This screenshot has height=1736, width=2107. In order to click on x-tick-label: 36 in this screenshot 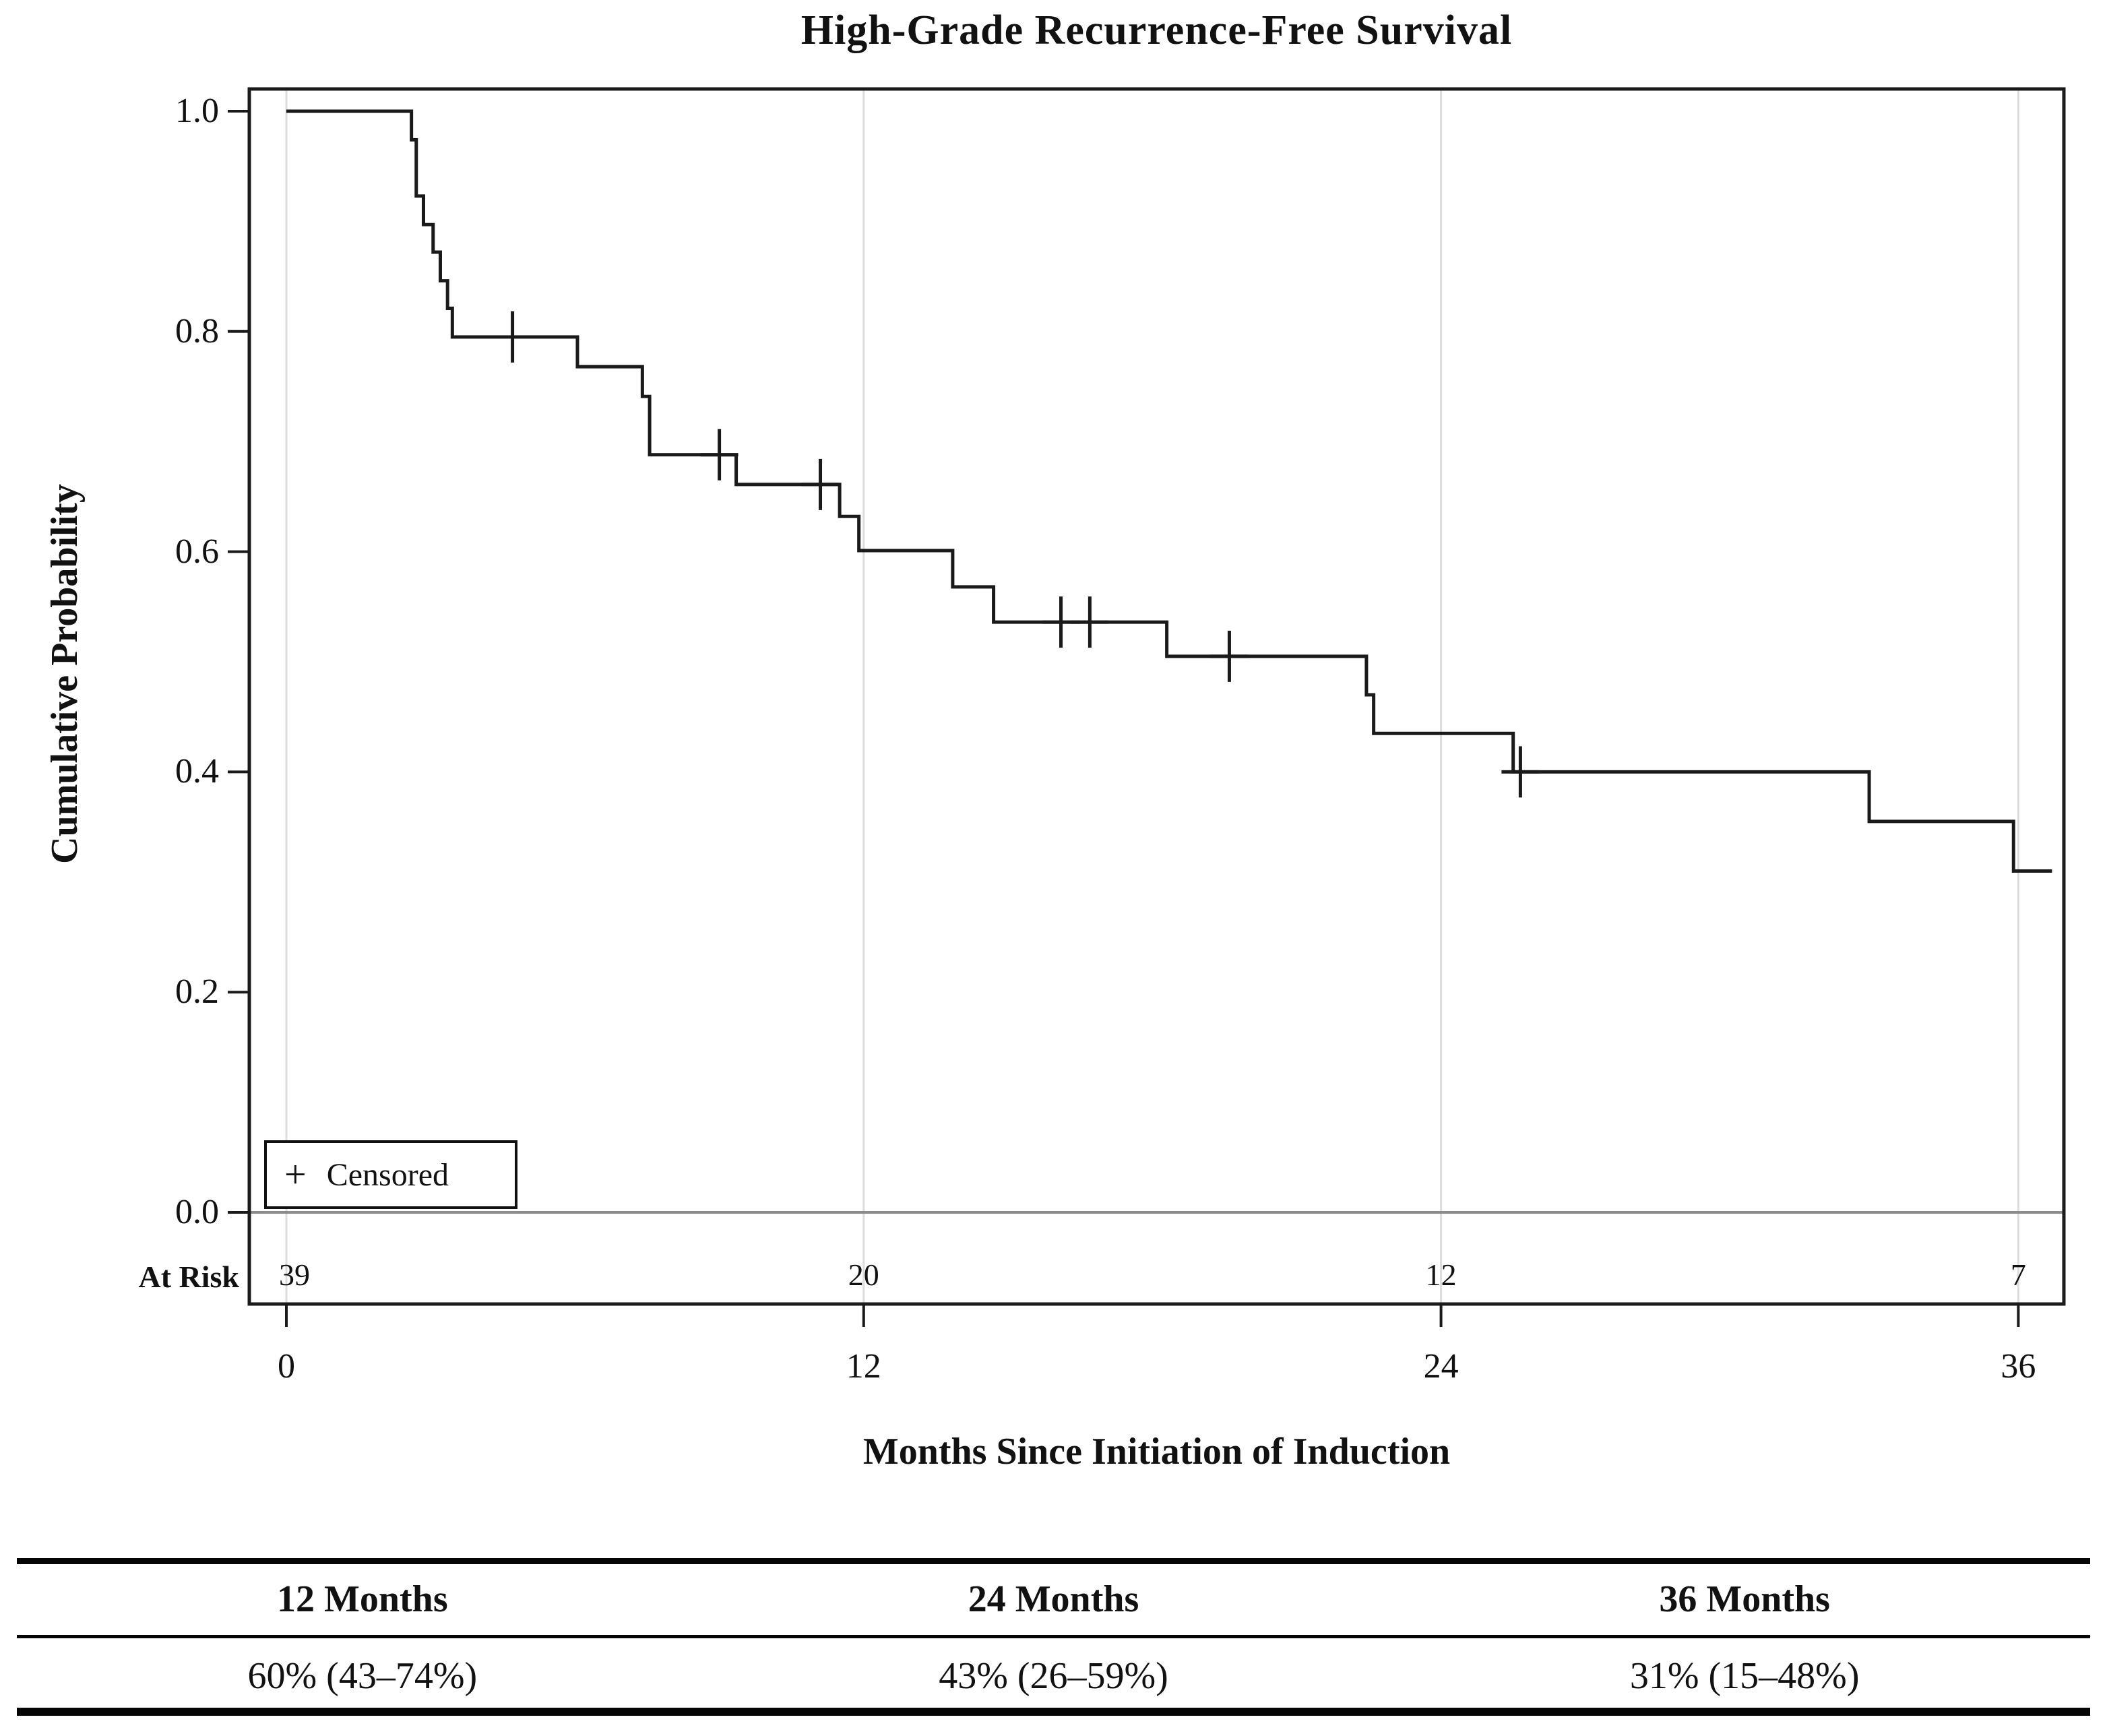, I will do `click(2019, 1366)`.